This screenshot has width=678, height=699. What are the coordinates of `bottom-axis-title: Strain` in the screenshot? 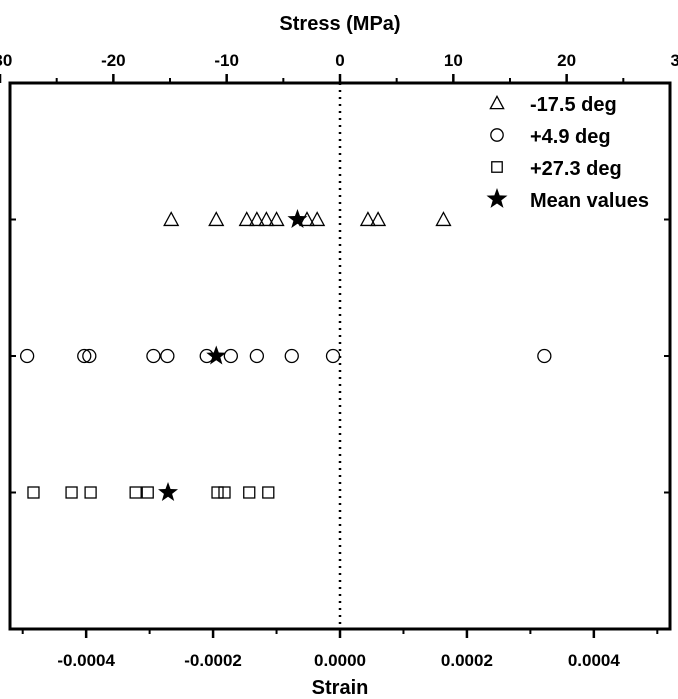 It's located at (340, 688).